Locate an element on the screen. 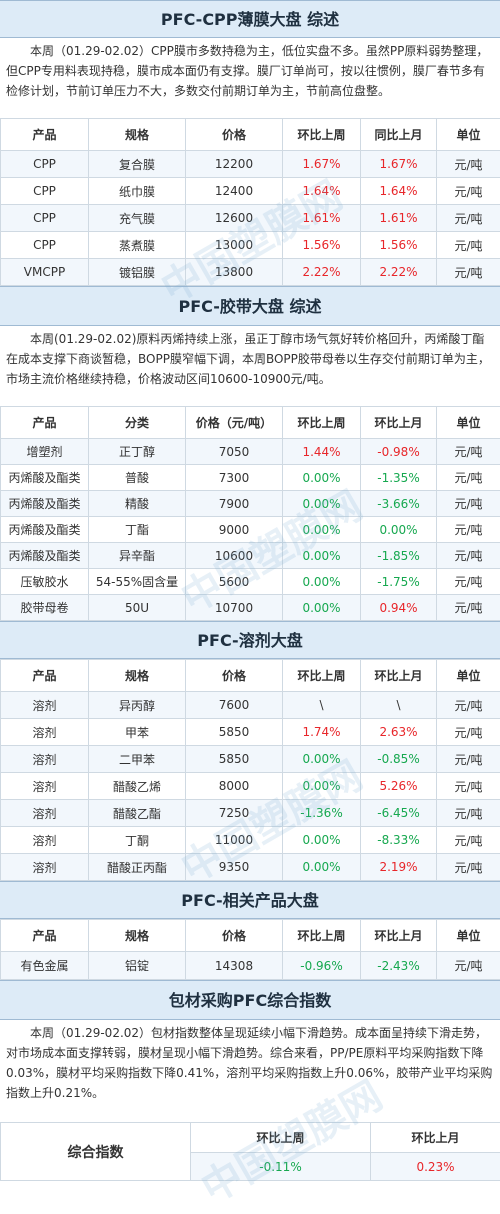 The image size is (500, 1214). solvent-header-cell: 价格 is located at coordinates (234, 676).